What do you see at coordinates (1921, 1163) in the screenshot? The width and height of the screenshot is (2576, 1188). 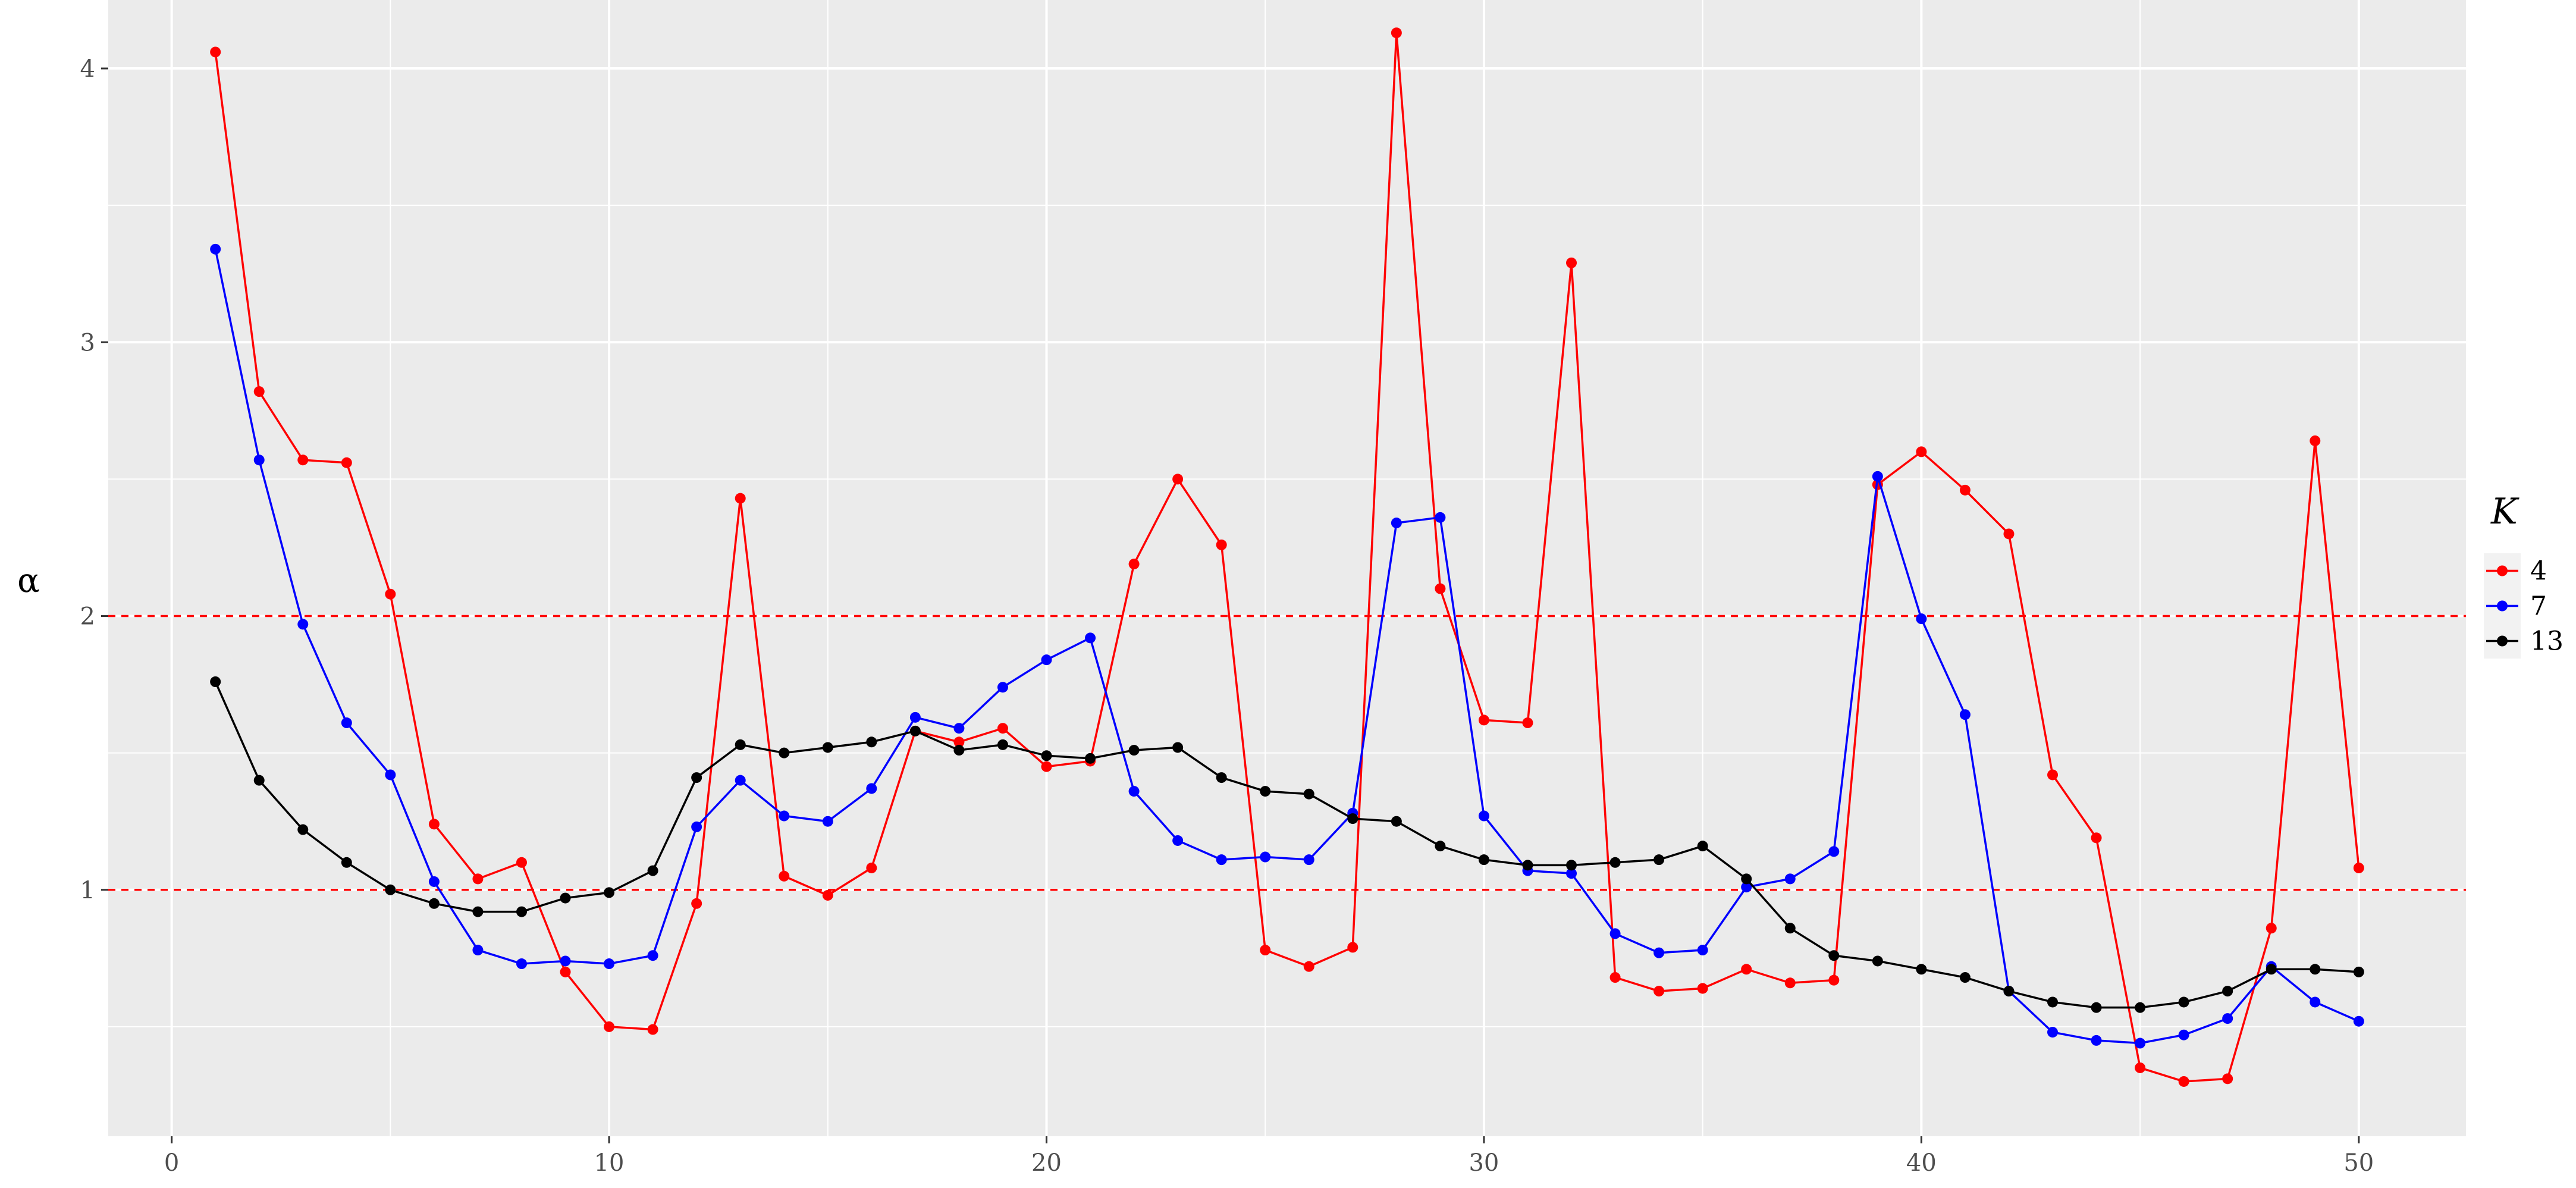 I see `x-tick-label: 40` at bounding box center [1921, 1163].